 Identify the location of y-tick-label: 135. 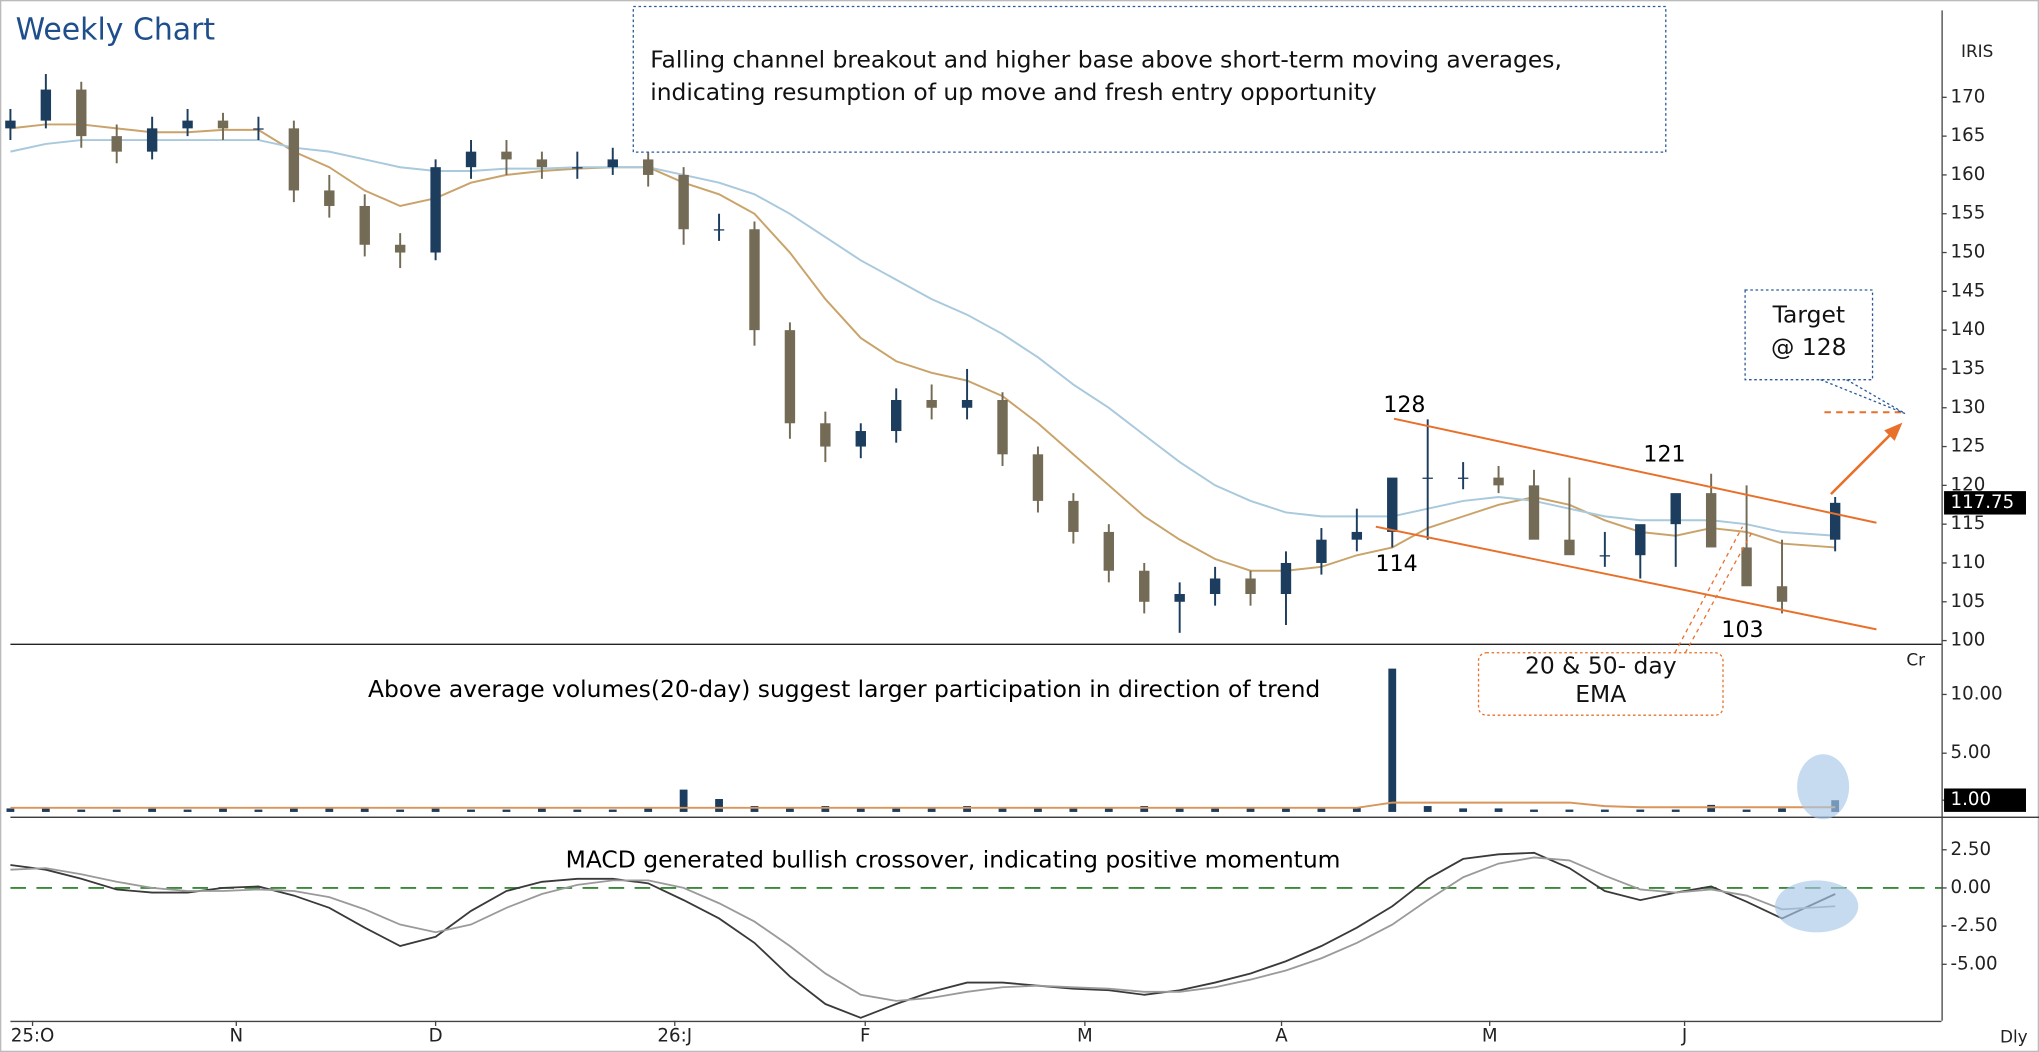
(1968, 368).